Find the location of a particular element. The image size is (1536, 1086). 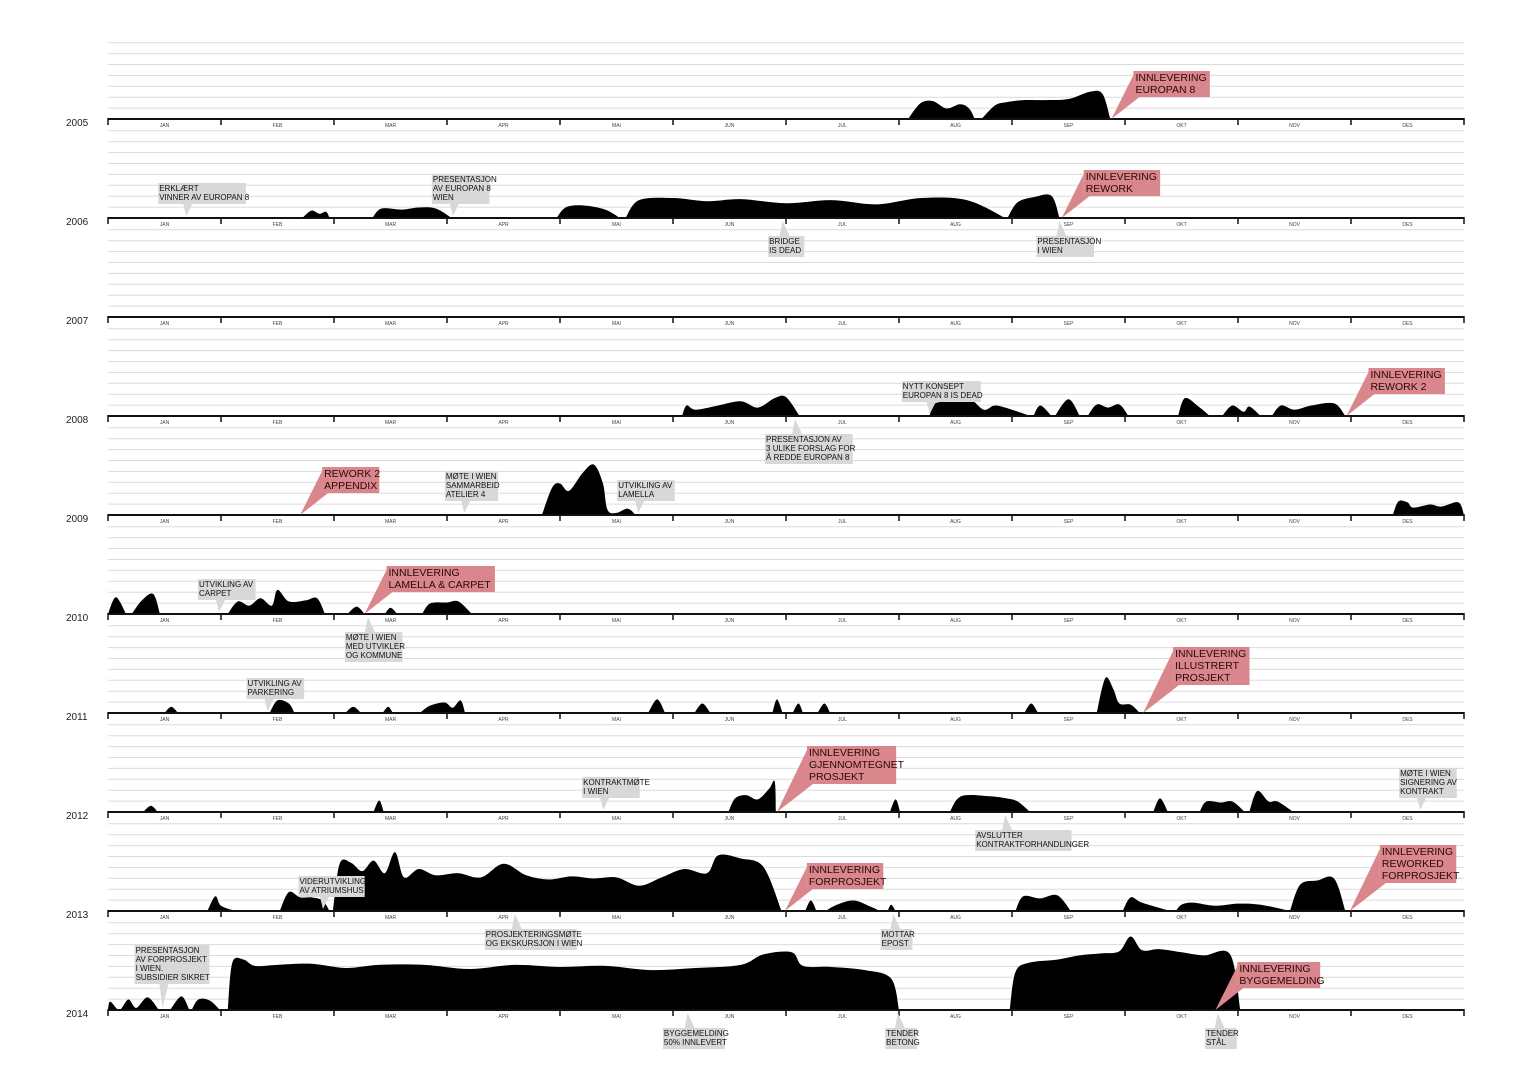

callout-text: AV EUROPAN 8 is located at coordinates (462, 188).